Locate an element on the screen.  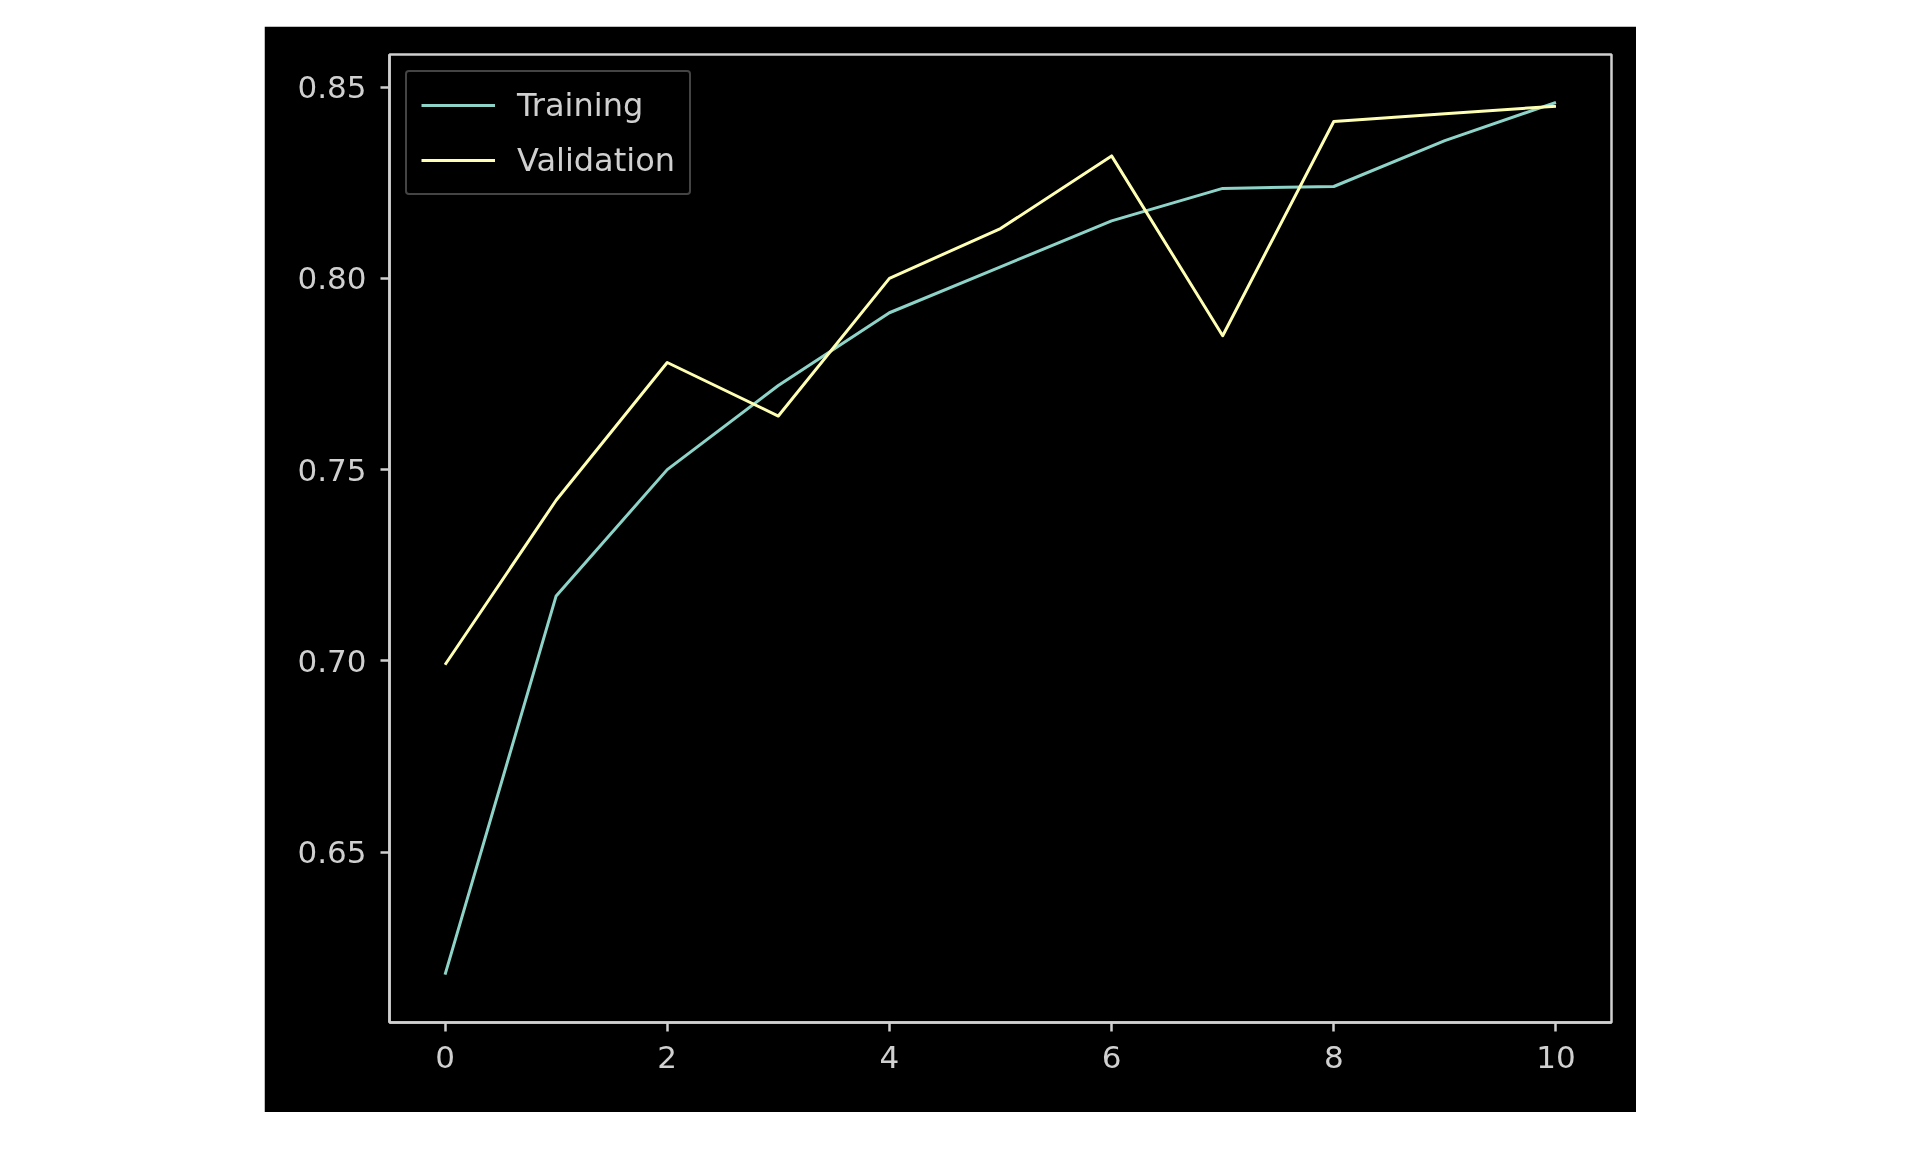
y-tick-label: 0.70 is located at coordinates (332, 660).